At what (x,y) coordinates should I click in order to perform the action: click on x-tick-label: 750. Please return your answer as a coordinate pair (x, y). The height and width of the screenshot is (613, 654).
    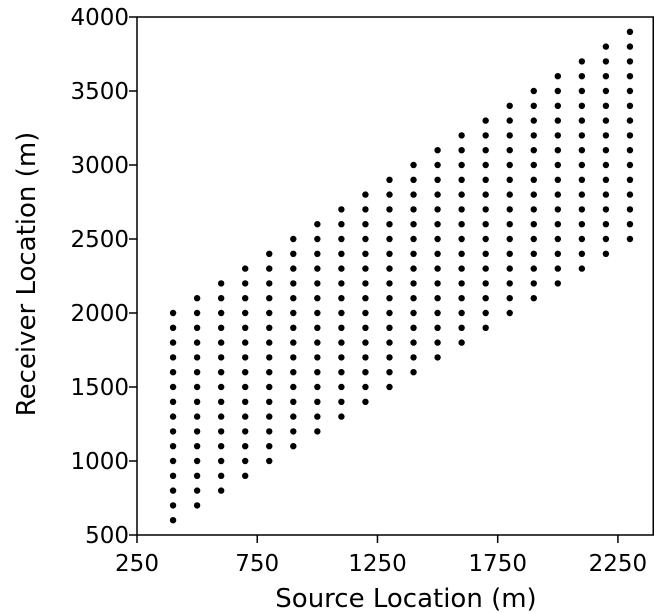
    Looking at the image, I should click on (257, 564).